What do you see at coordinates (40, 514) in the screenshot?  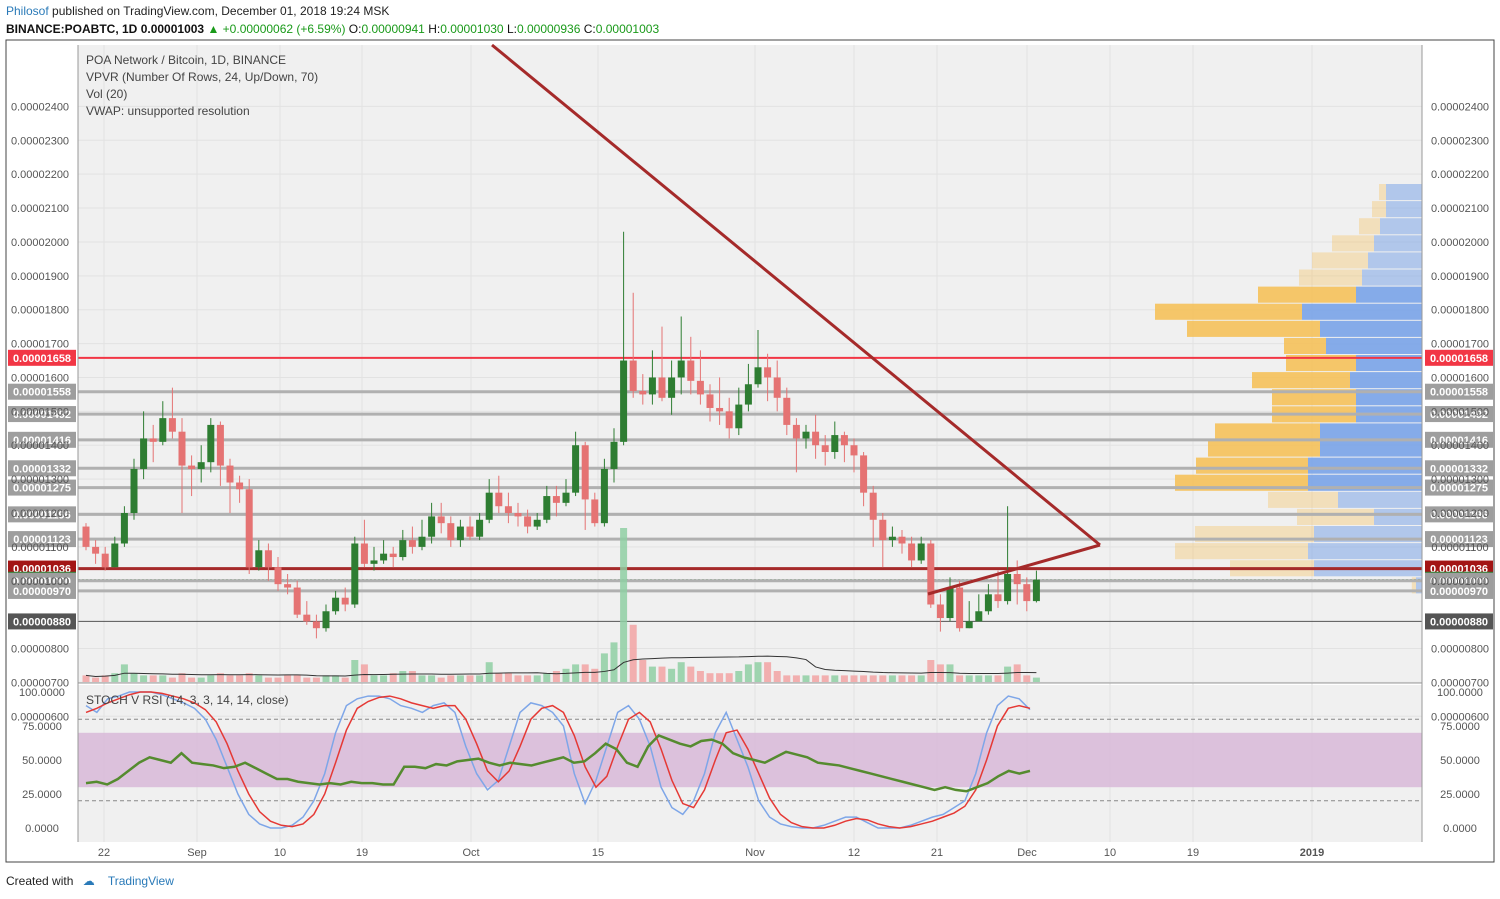 I see `y-tick-label-left: 0.00001200` at bounding box center [40, 514].